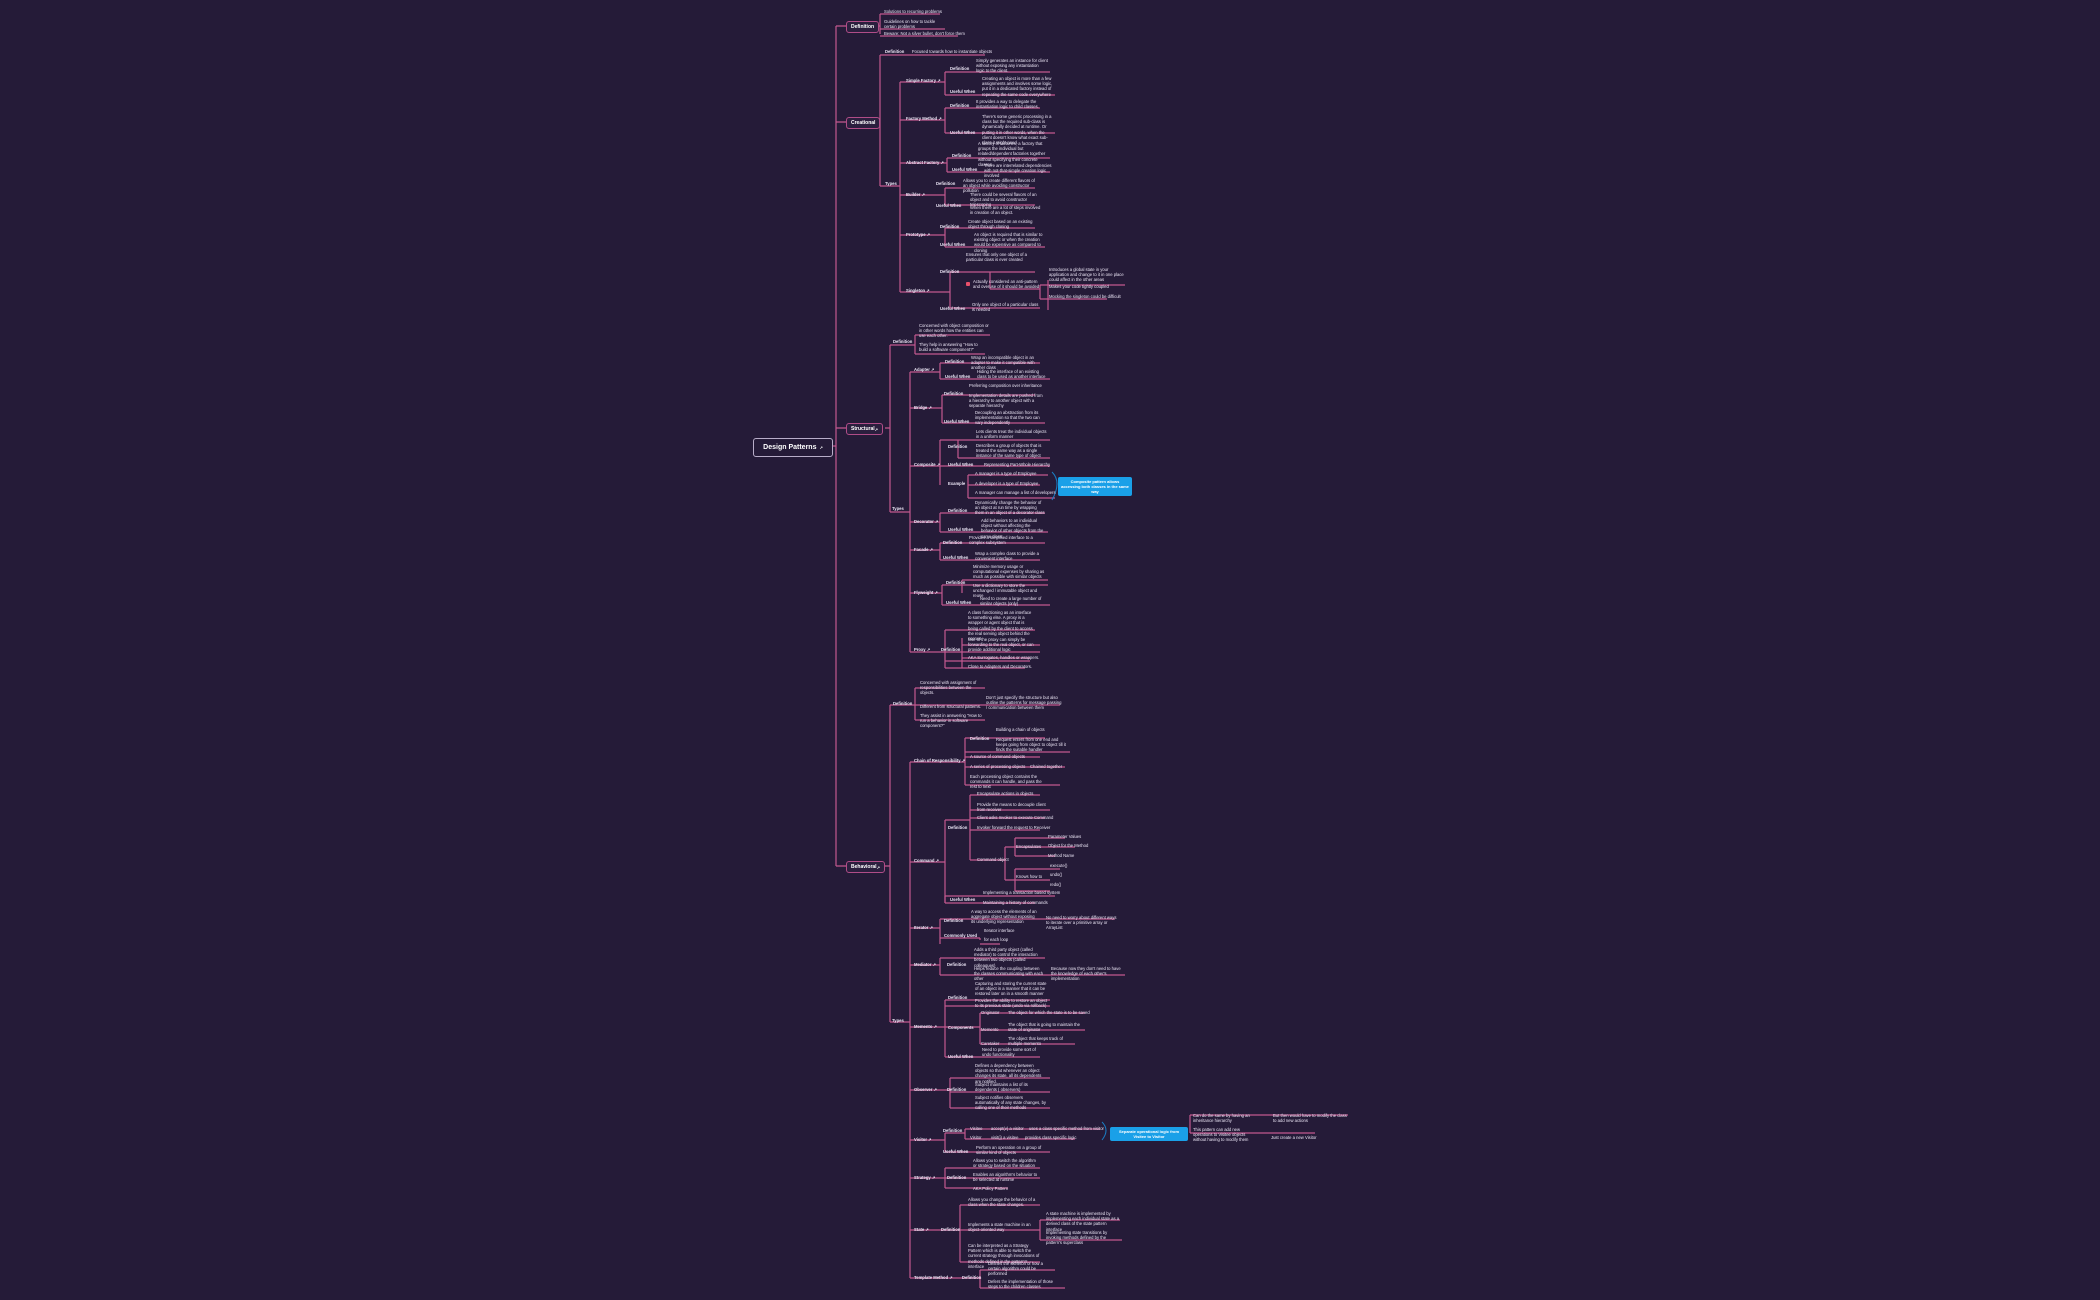  Describe the element at coordinates (918, 234) in the screenshot. I see `type-prototype: Prototype ↗` at that location.